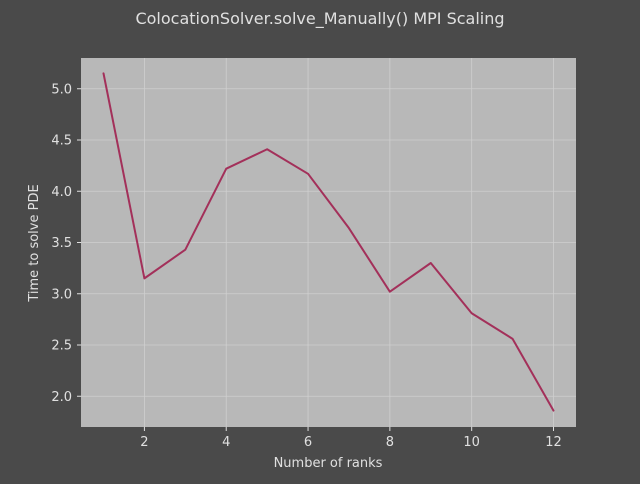  I want to click on x-tick-label: 12, so click(553, 442).